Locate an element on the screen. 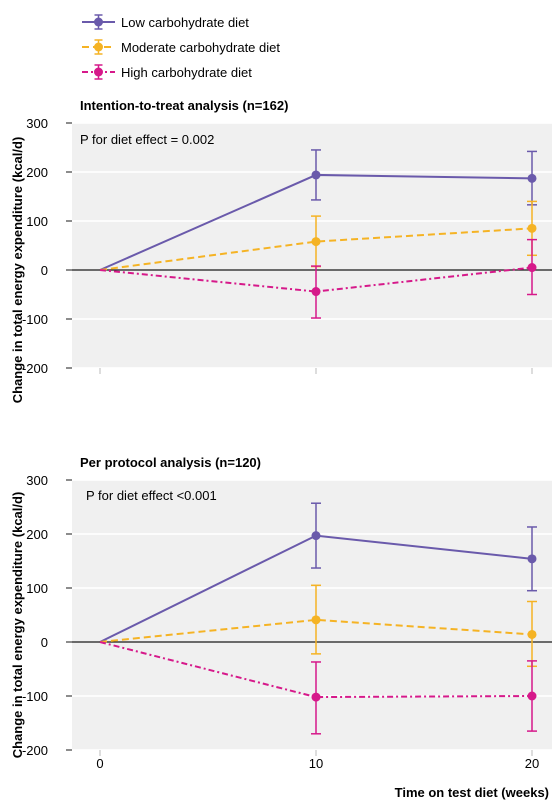 The width and height of the screenshot is (552, 807). legend-item-moderate: Moderate carbohydrate diet is located at coordinates (181, 47).